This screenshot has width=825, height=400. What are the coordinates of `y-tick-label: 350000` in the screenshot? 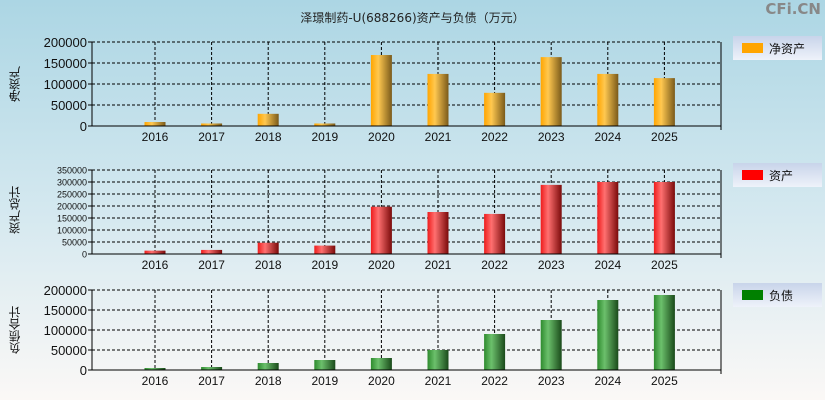 It's located at (72, 170).